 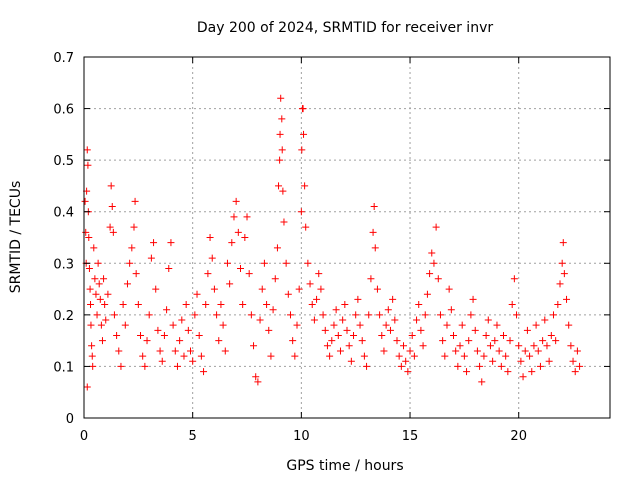 I want to click on y-axis-label: SRMTID / TECUs, so click(x=16, y=237).